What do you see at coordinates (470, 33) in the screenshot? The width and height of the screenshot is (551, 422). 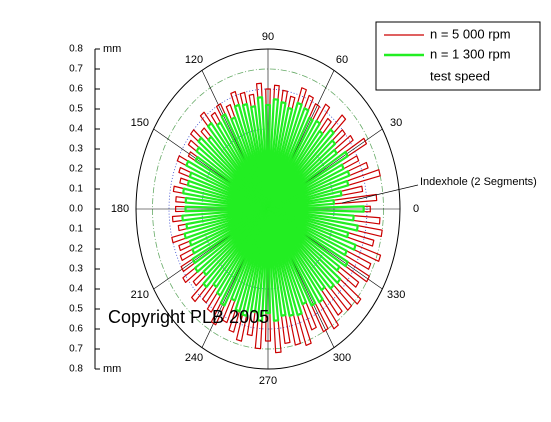 I see `legend-label: n = 5 000 rpm` at bounding box center [470, 33].